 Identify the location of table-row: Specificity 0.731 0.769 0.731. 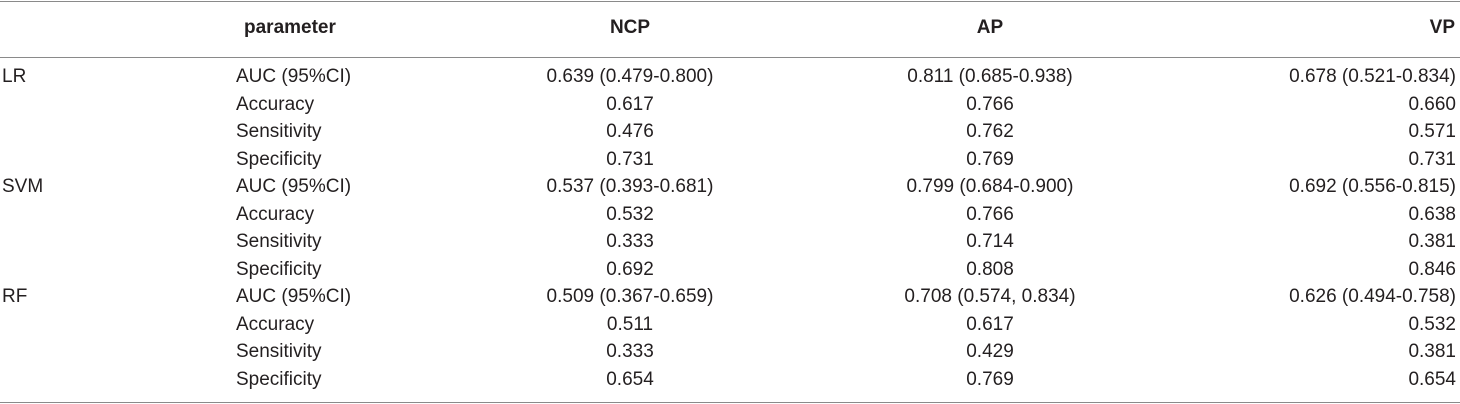
(730, 160).